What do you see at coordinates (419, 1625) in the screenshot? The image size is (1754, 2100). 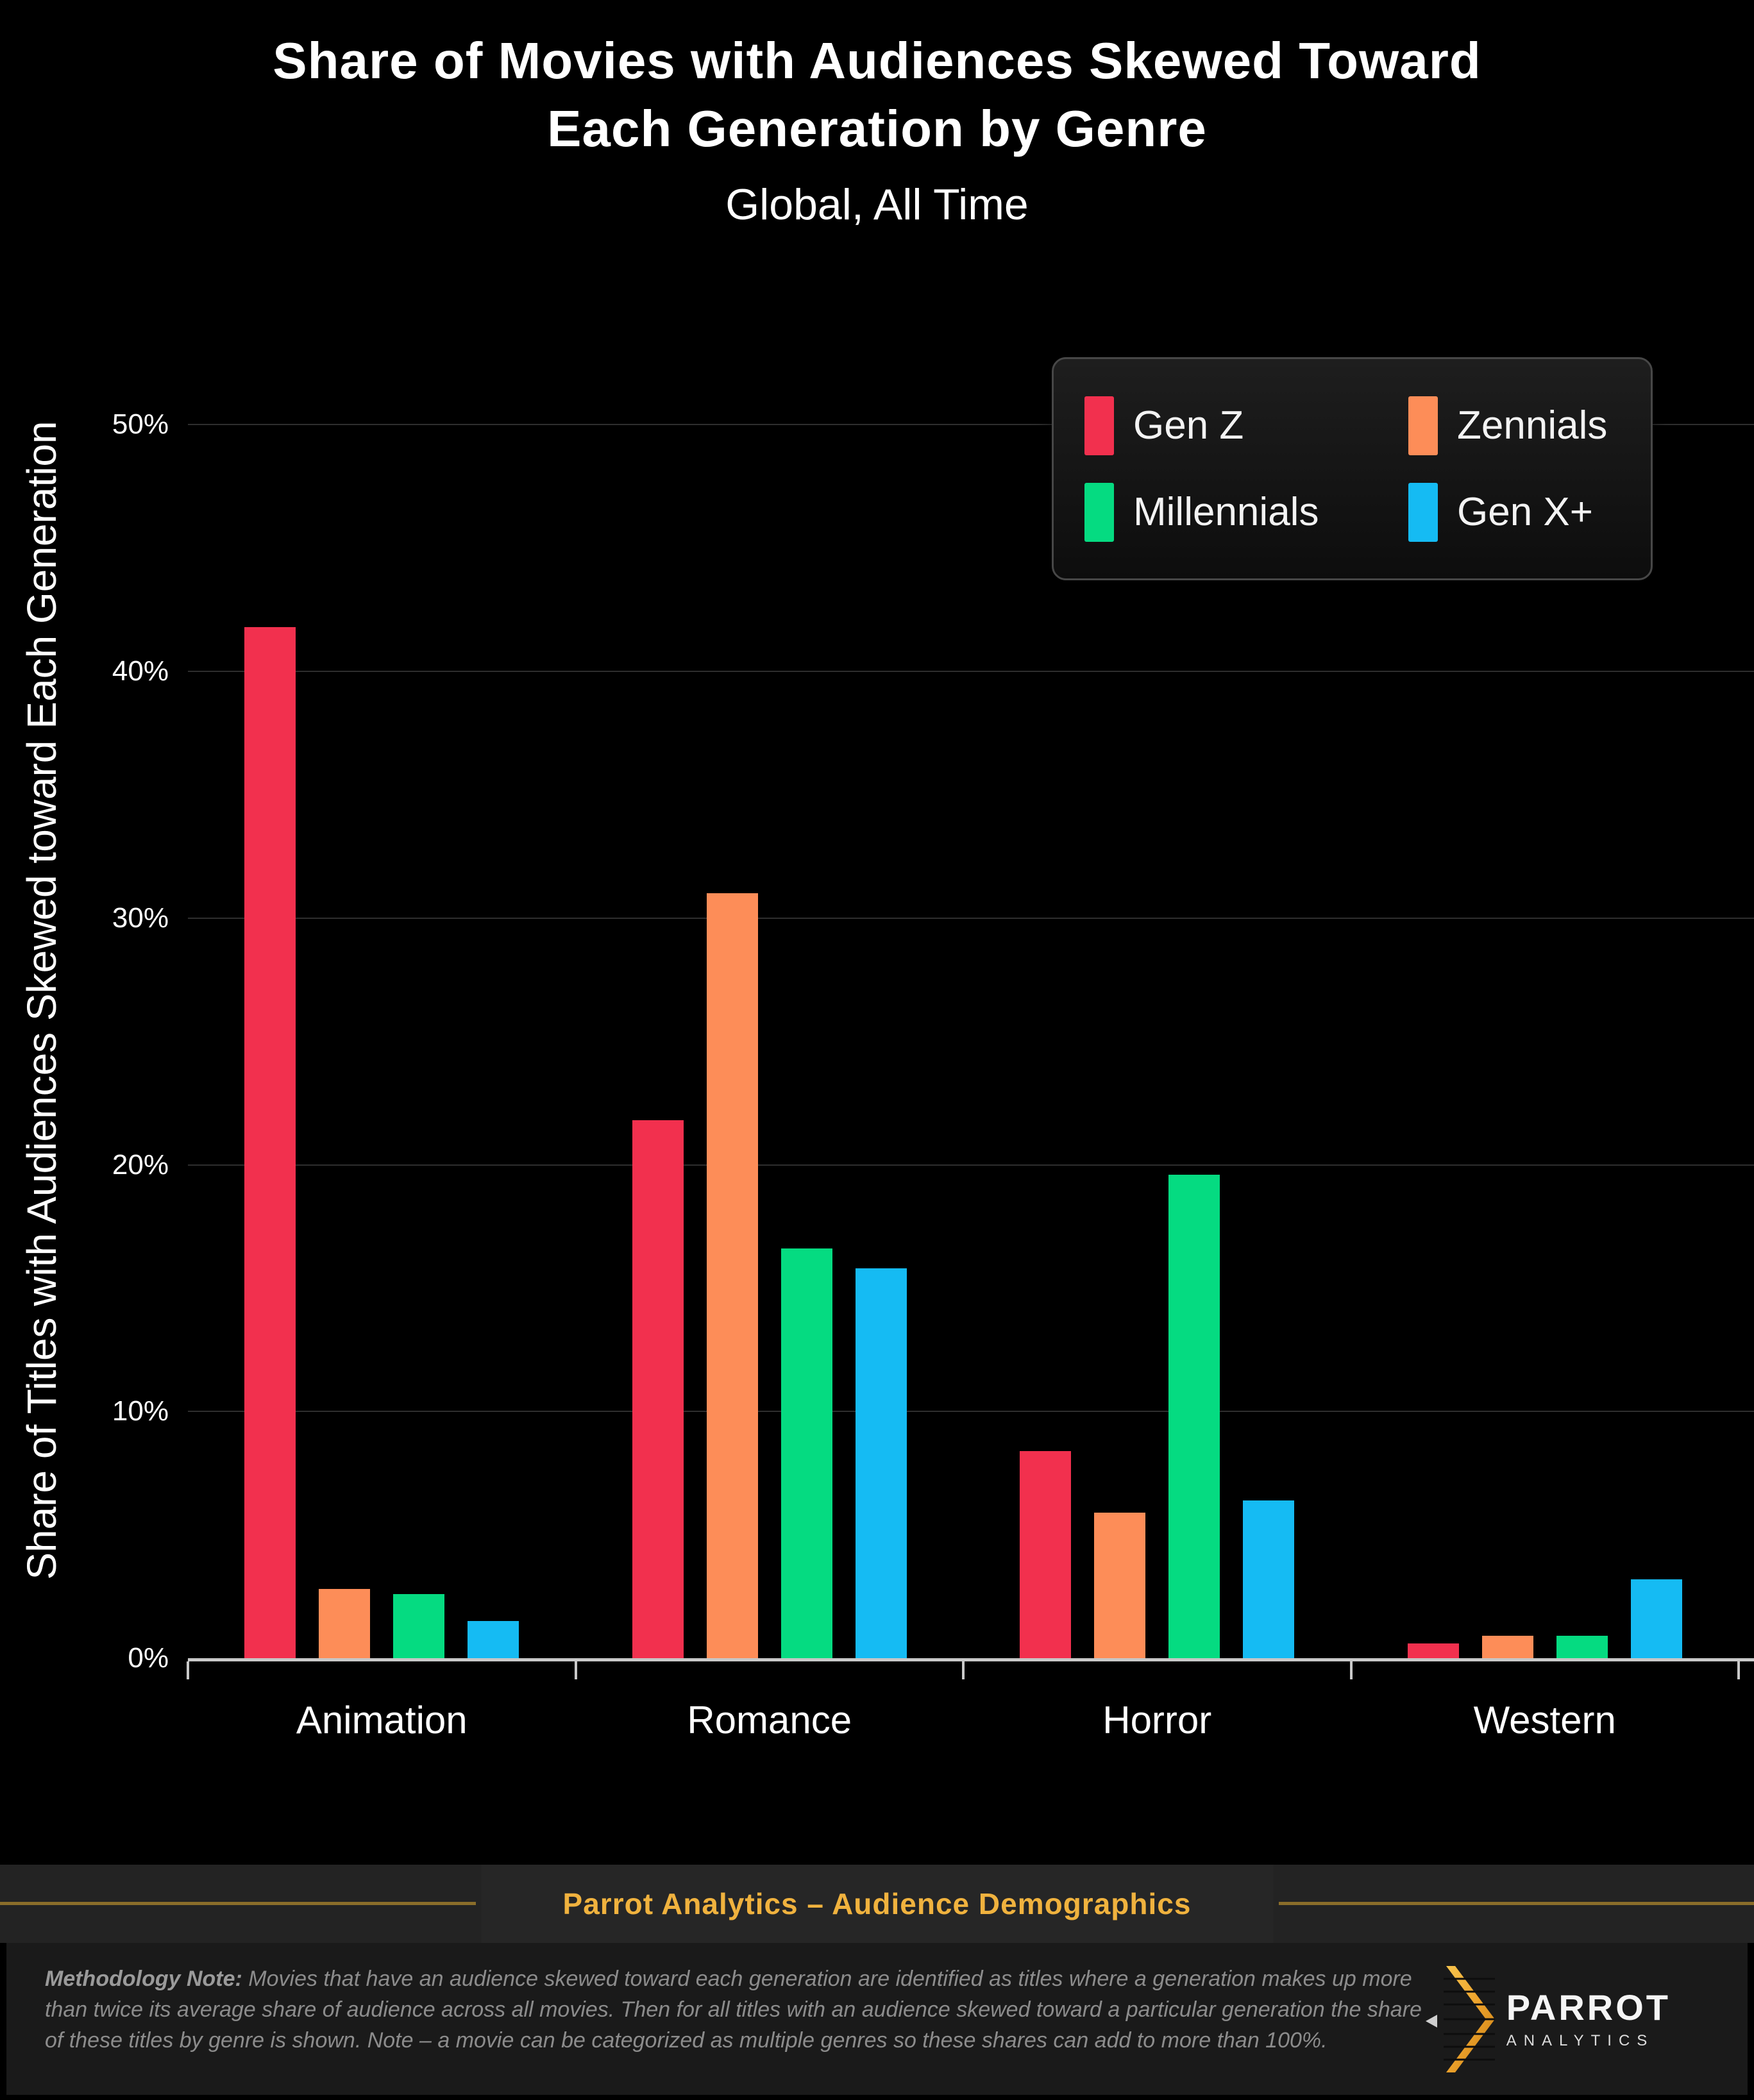 I see `bar-animation-millennials` at bounding box center [419, 1625].